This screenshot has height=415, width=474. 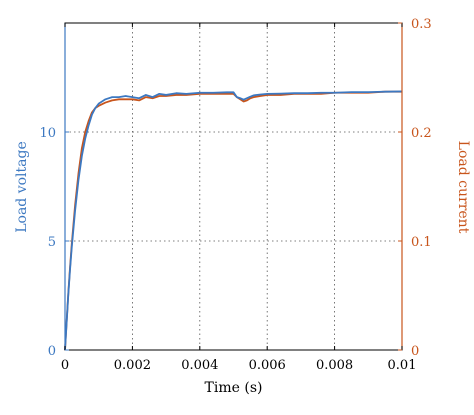 What do you see at coordinates (199, 365) in the screenshot?
I see `x-tick-label: 0.004` at bounding box center [199, 365].